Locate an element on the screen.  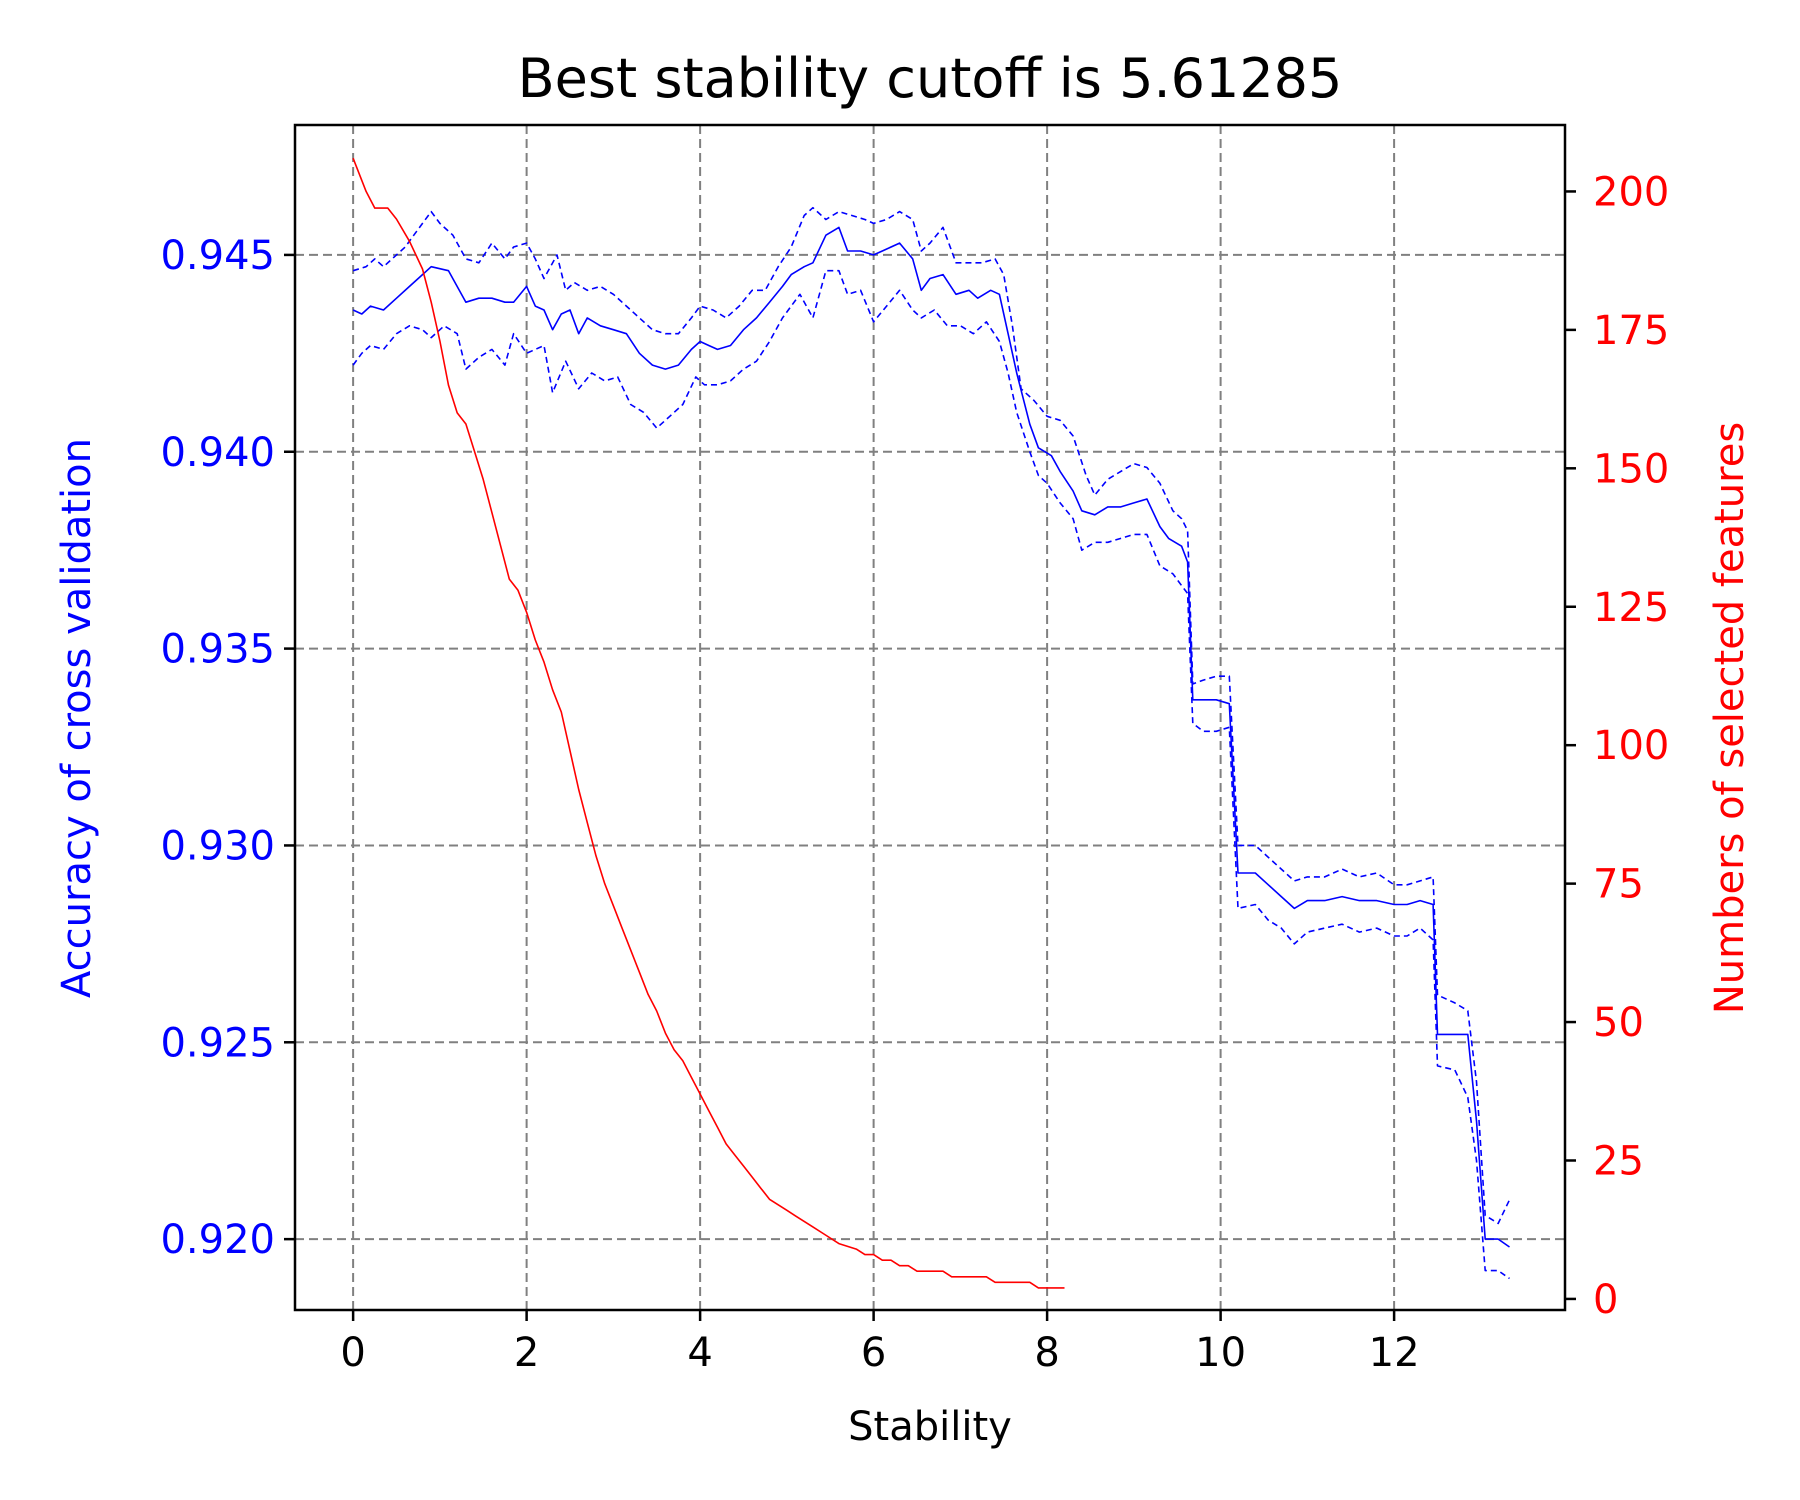
x-axis-ticks: 0 2 4 6 8 10 12 is located at coordinates (880, 1343).